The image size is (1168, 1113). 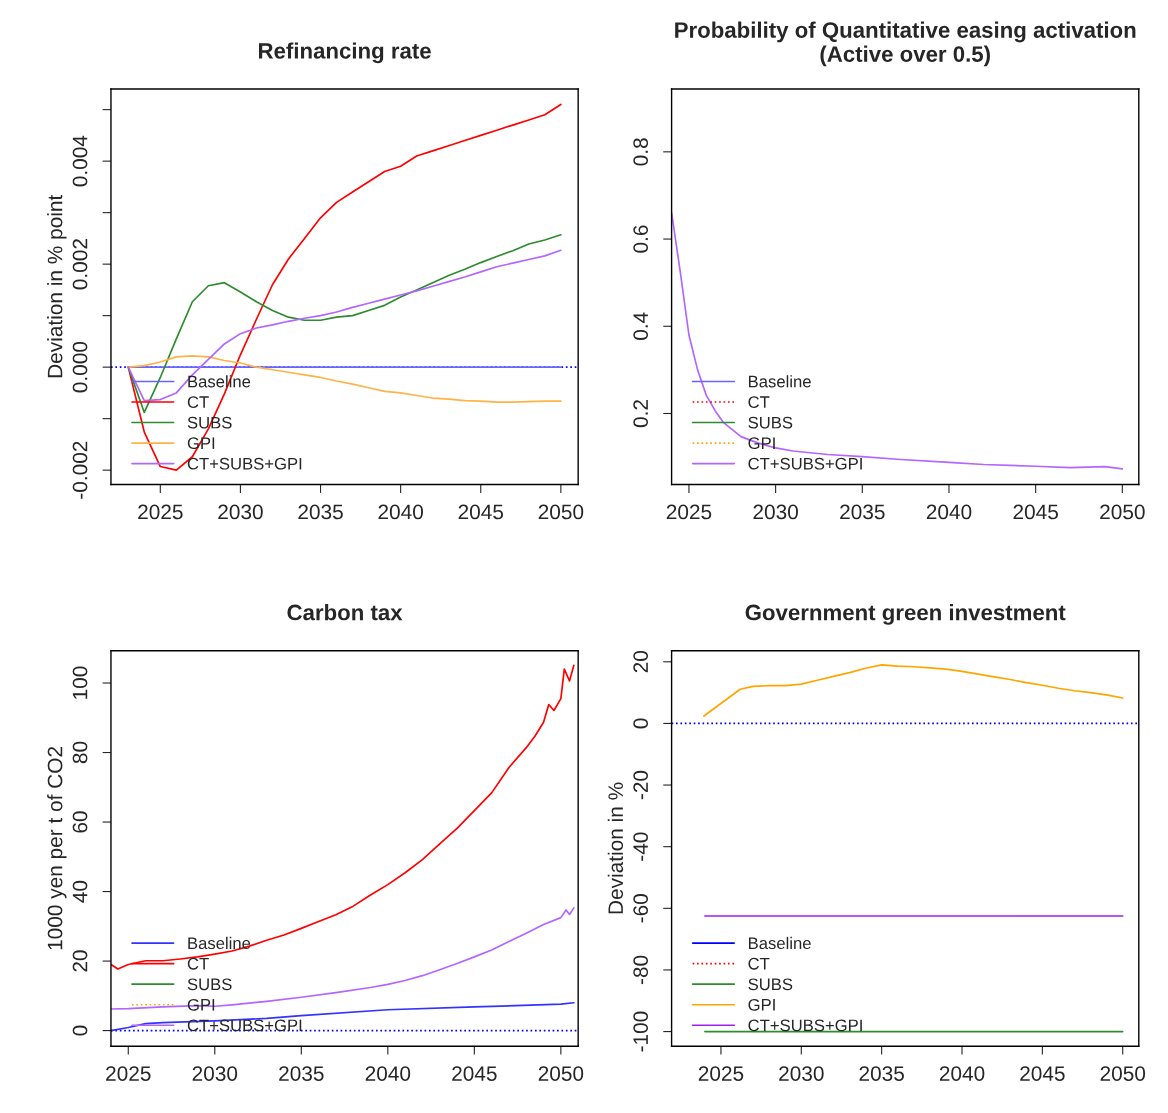 I want to click on chart-title: Government green investment, so click(x=905, y=614).